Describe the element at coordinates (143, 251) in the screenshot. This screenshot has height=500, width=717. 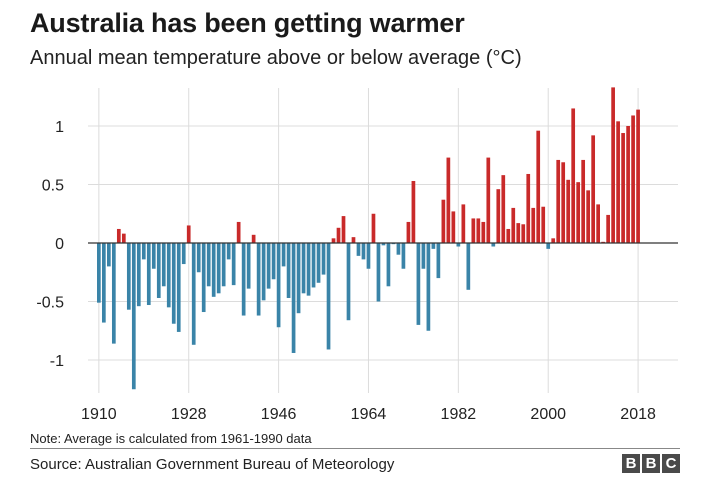
I see `bar-1919` at that location.